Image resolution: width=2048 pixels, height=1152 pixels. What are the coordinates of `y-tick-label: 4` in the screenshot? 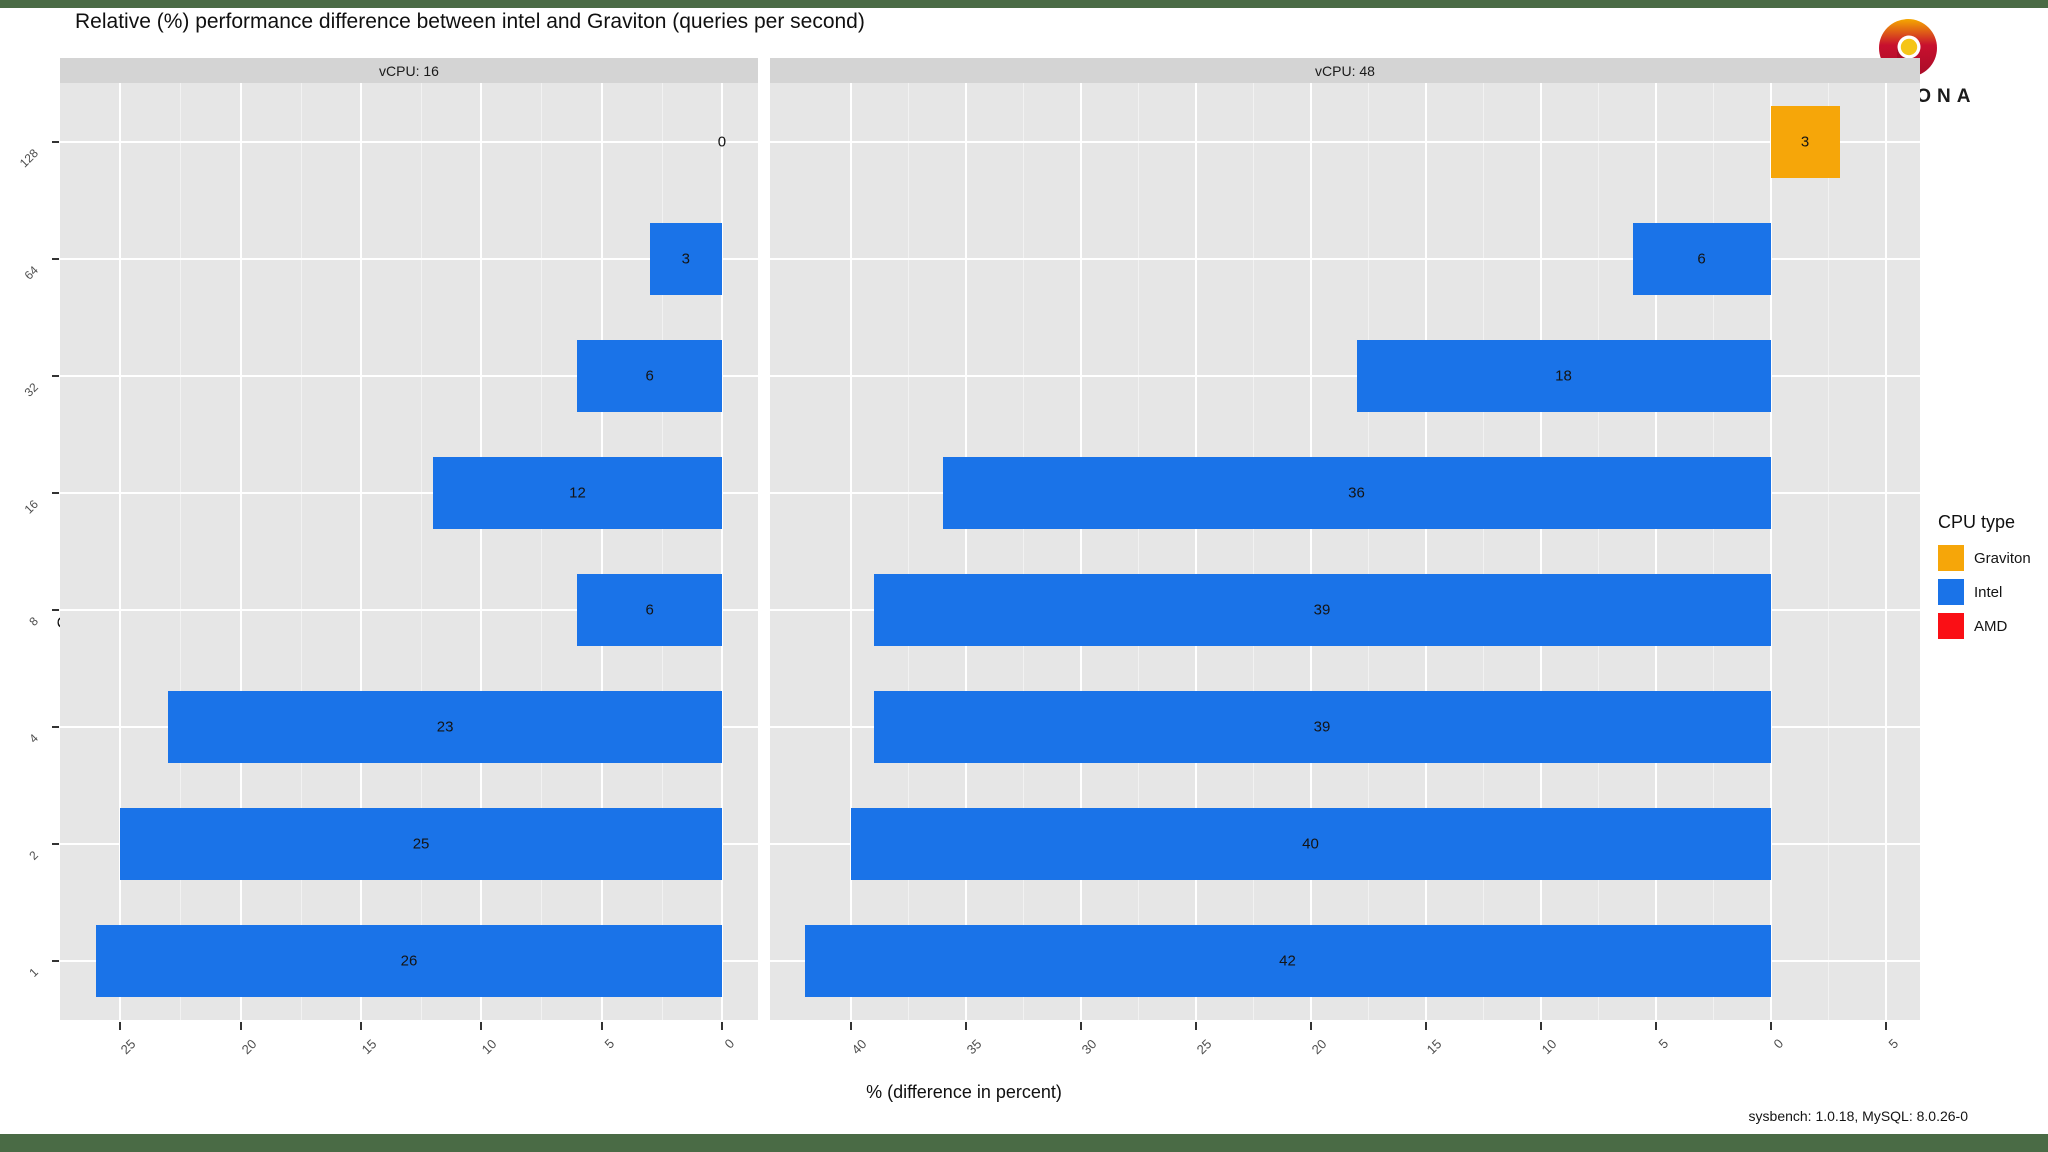 It's located at (33, 738).